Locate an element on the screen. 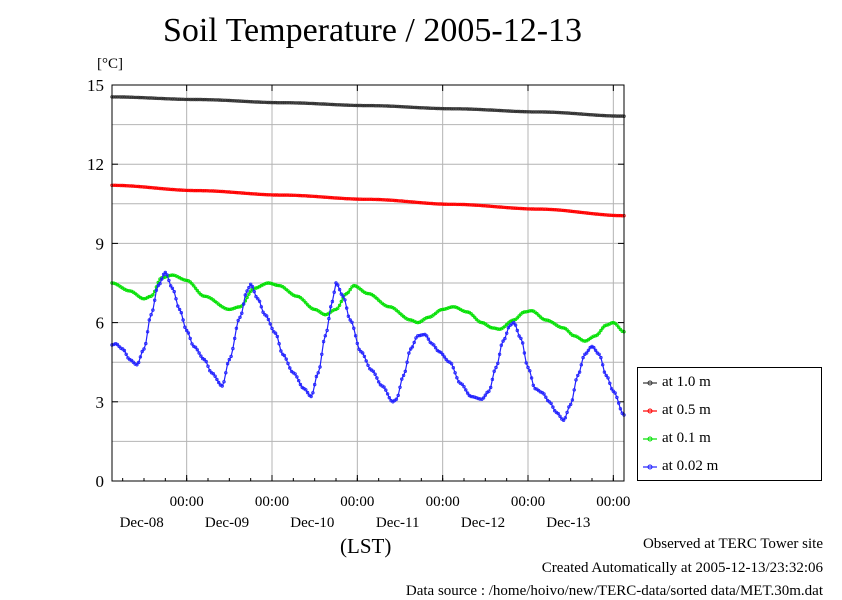  x-tick-time-label: 00:00 is located at coordinates (357, 502).